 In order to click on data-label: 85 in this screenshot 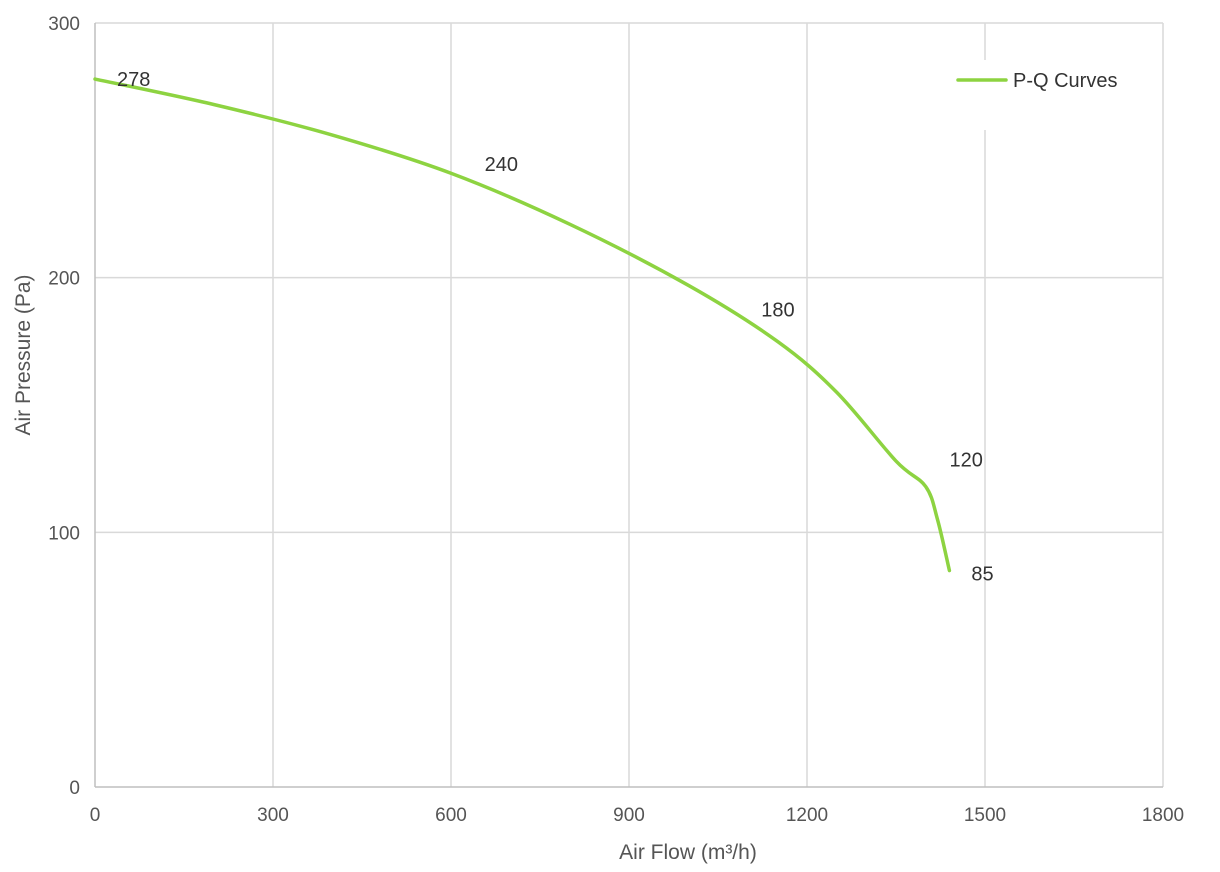, I will do `click(982, 575)`.